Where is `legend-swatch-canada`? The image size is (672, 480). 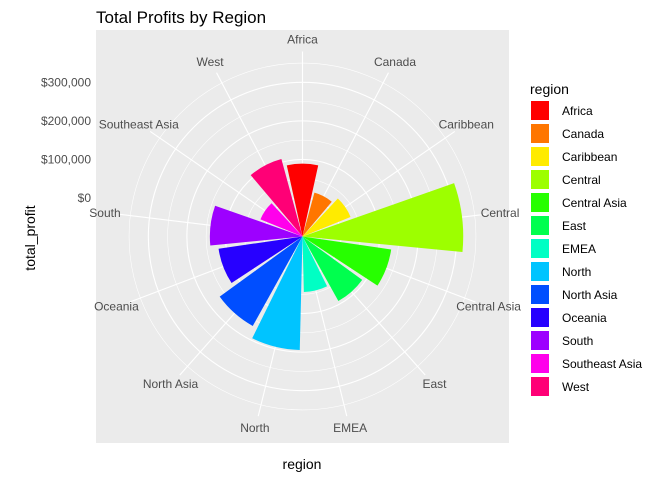 legend-swatch-canada is located at coordinates (540, 133).